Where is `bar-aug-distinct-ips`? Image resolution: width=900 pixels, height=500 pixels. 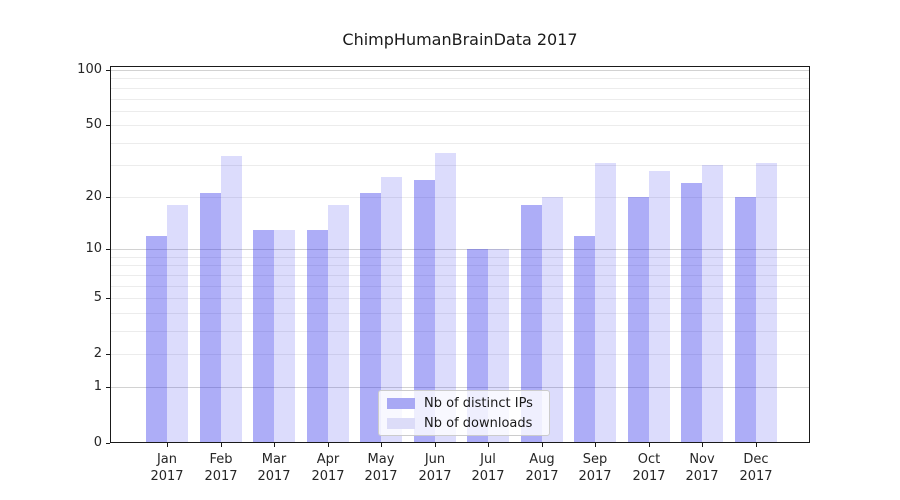
bar-aug-distinct-ips is located at coordinates (531, 324).